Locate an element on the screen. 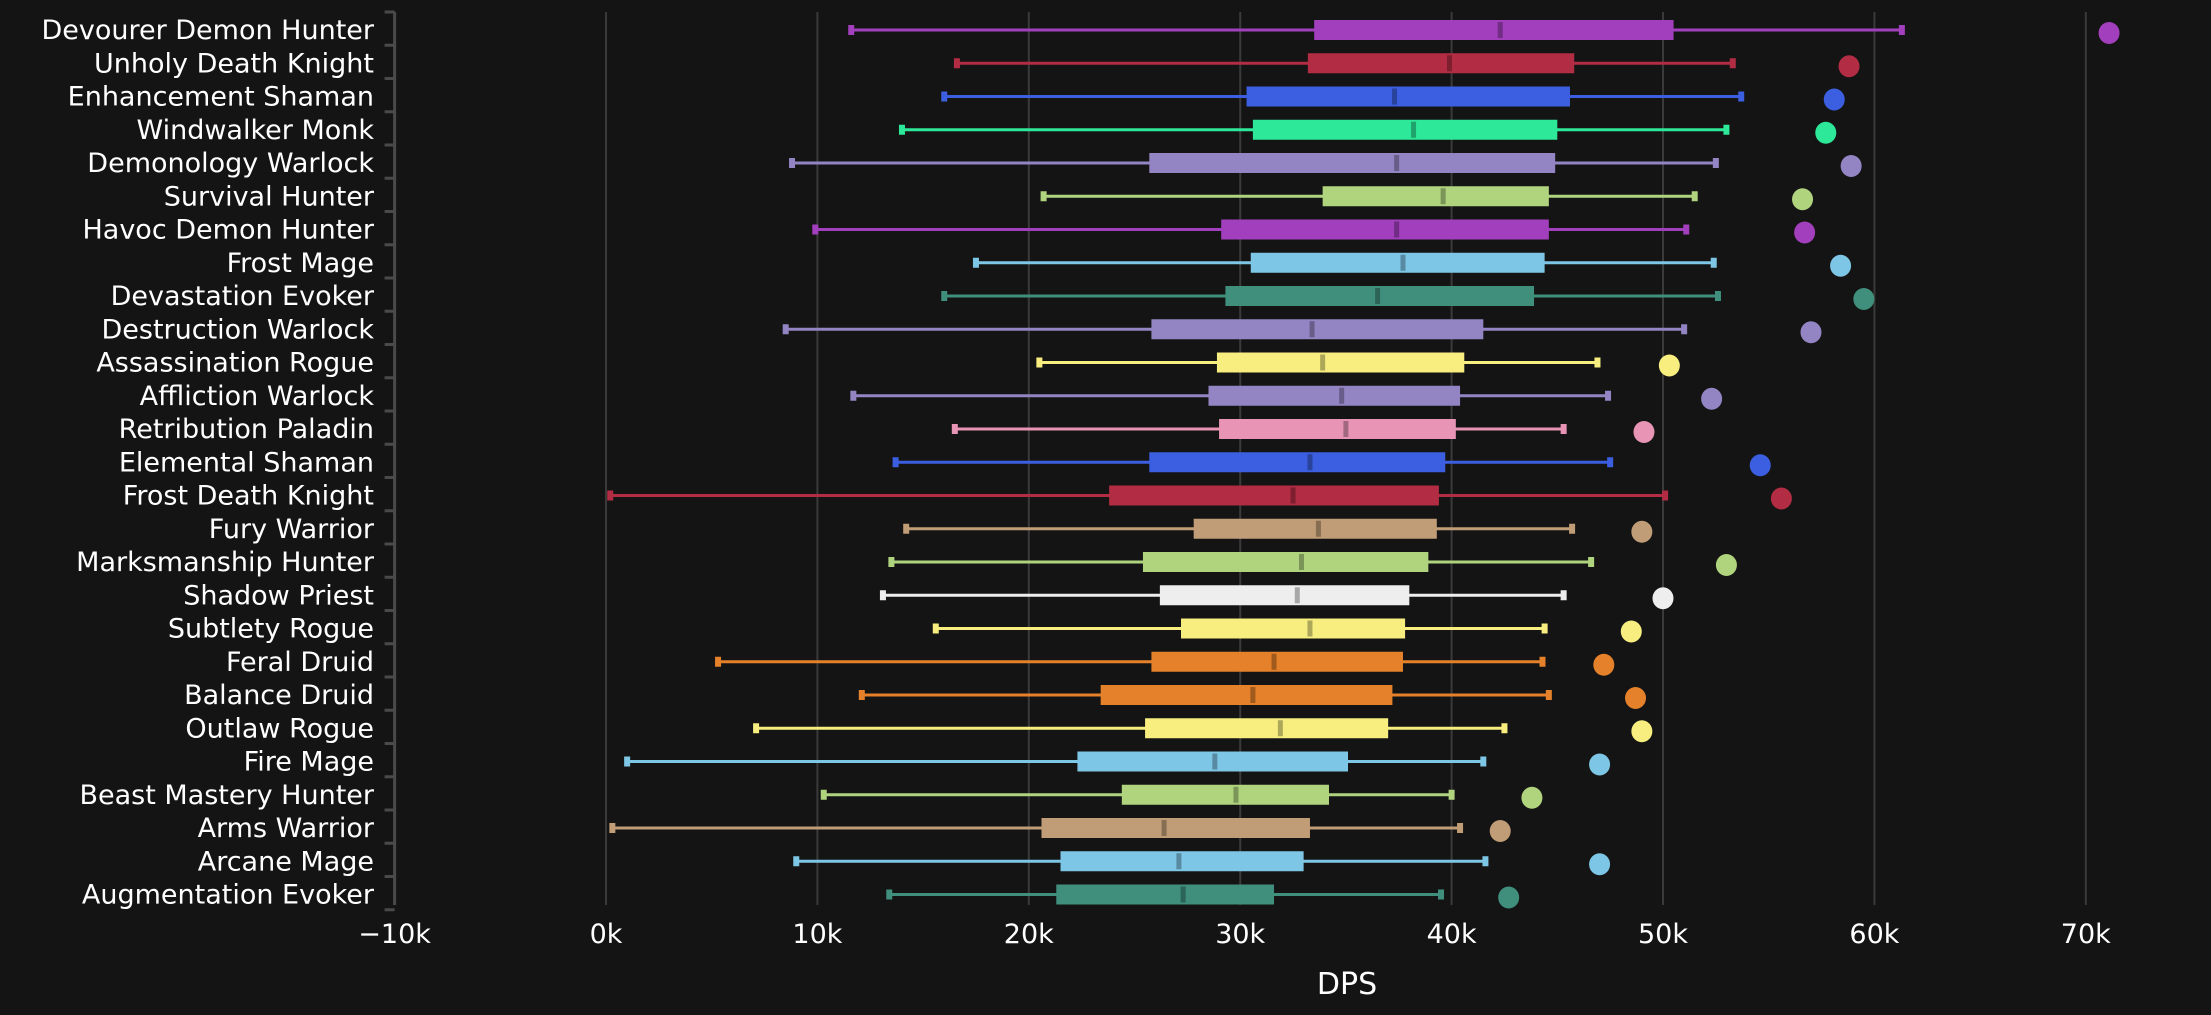 Image resolution: width=2211 pixels, height=1015 pixels. category-label: Windwalker Monk is located at coordinates (255, 130).